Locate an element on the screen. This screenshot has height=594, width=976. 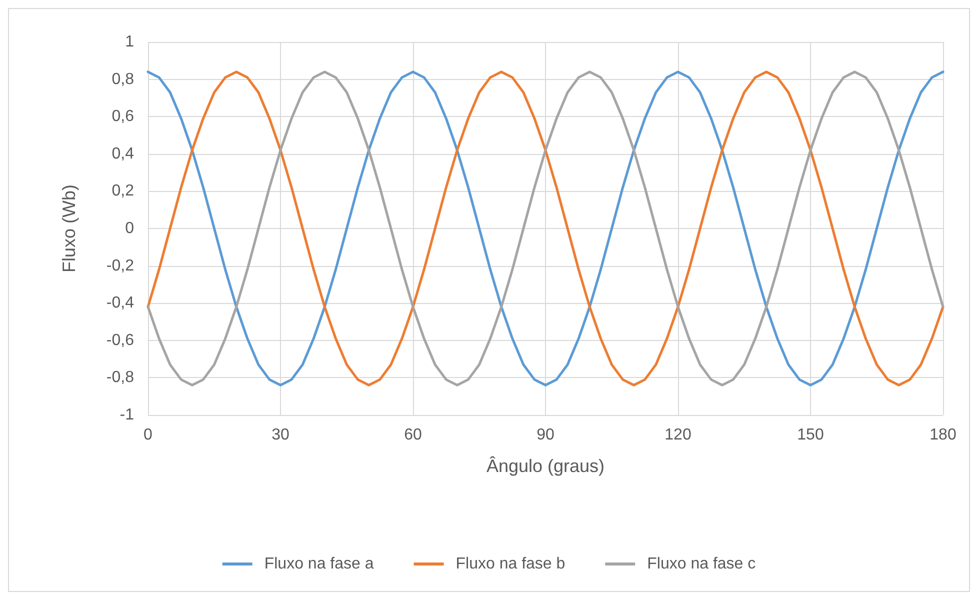
x-tick-label: 90 is located at coordinates (545, 435).